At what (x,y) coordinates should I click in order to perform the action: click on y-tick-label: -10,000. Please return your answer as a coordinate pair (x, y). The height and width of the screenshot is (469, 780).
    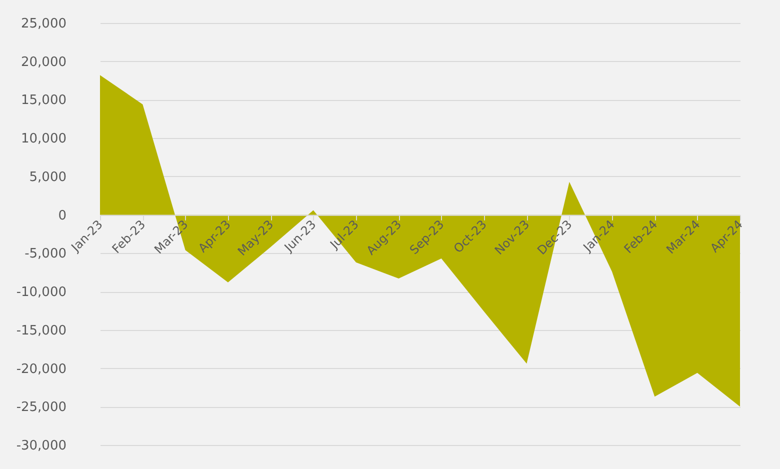
    Looking at the image, I should click on (41, 292).